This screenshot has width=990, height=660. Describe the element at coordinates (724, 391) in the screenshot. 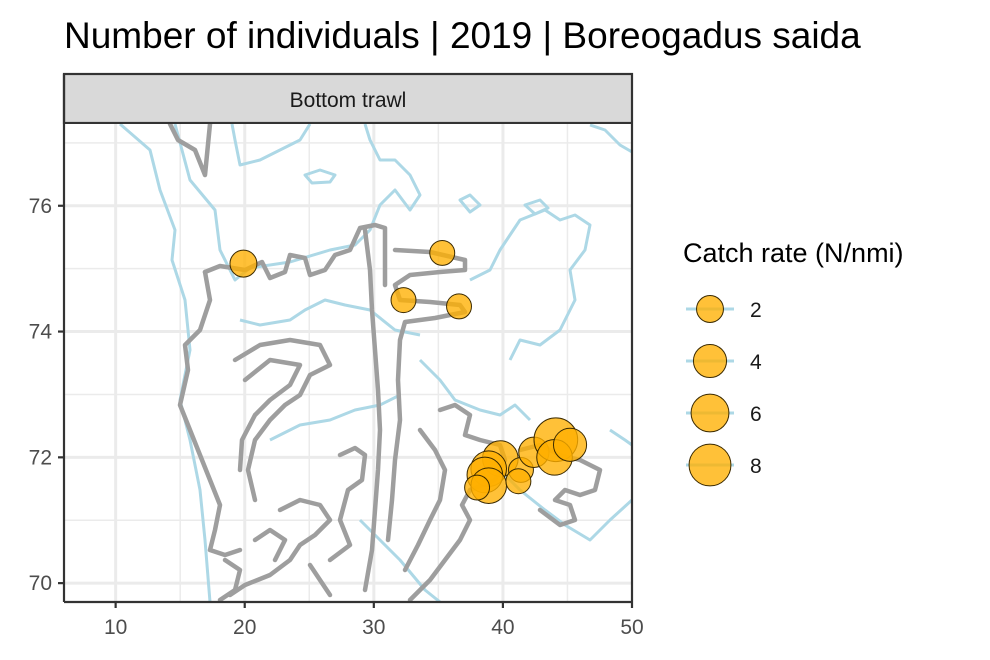

I see `legend: 2 4 6 8` at that location.